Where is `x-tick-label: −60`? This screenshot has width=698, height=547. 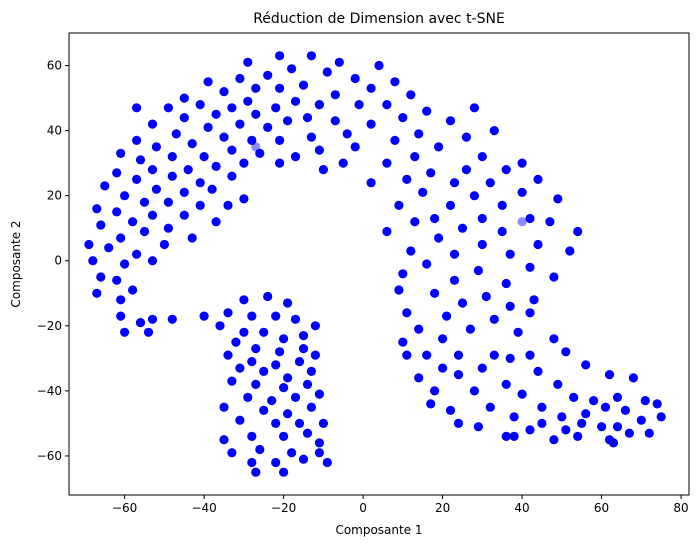 x-tick-label: −60 is located at coordinates (124, 508).